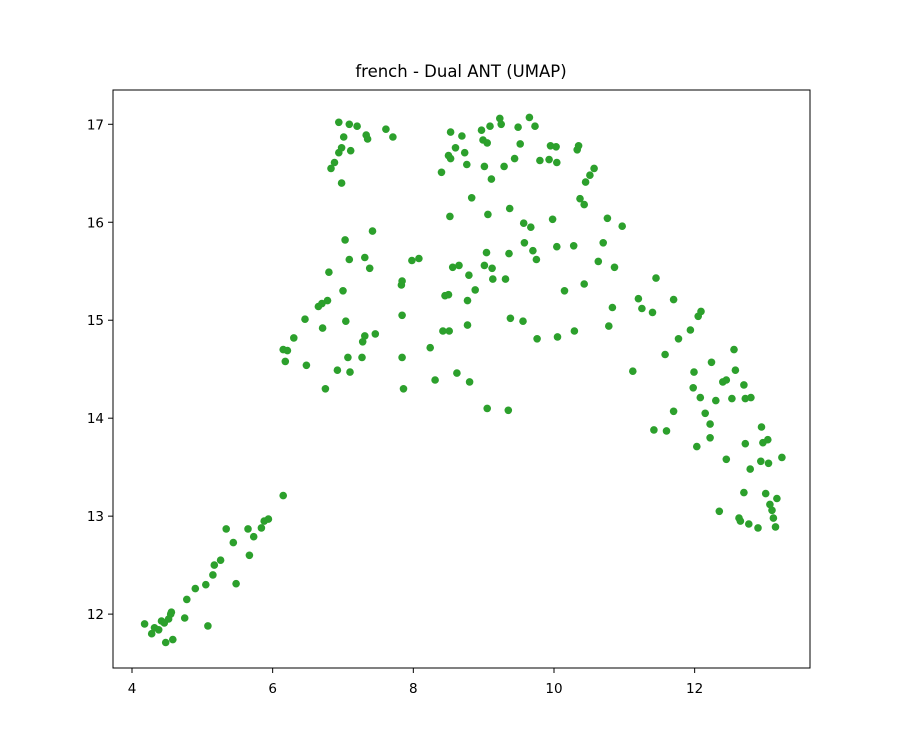  What do you see at coordinates (132, 689) in the screenshot?
I see `x-tick-label: 4` at bounding box center [132, 689].